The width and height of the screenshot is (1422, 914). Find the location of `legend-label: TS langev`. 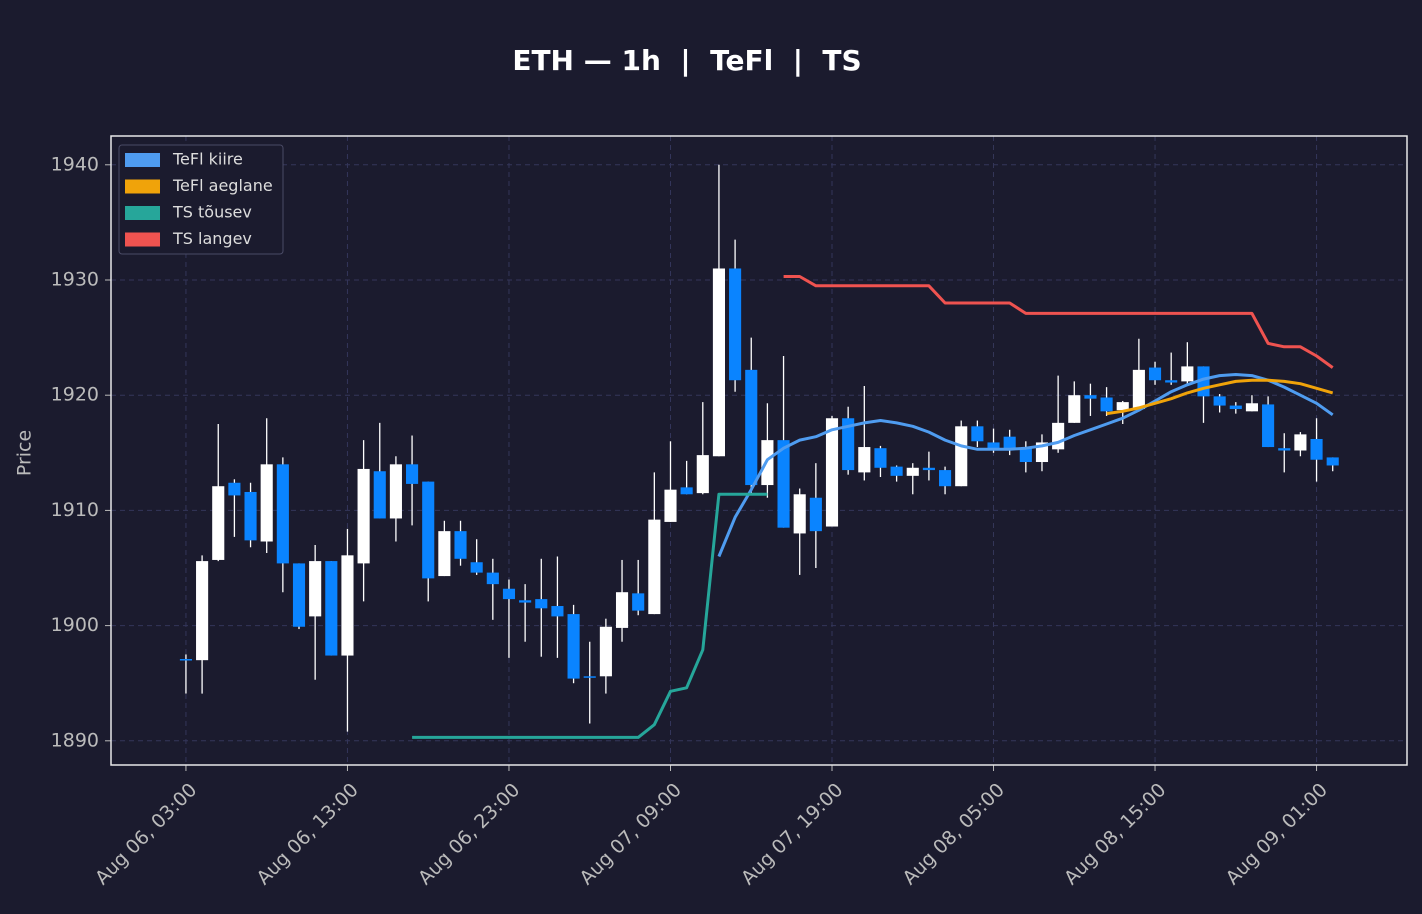

legend-label: TS langev is located at coordinates (212, 238).